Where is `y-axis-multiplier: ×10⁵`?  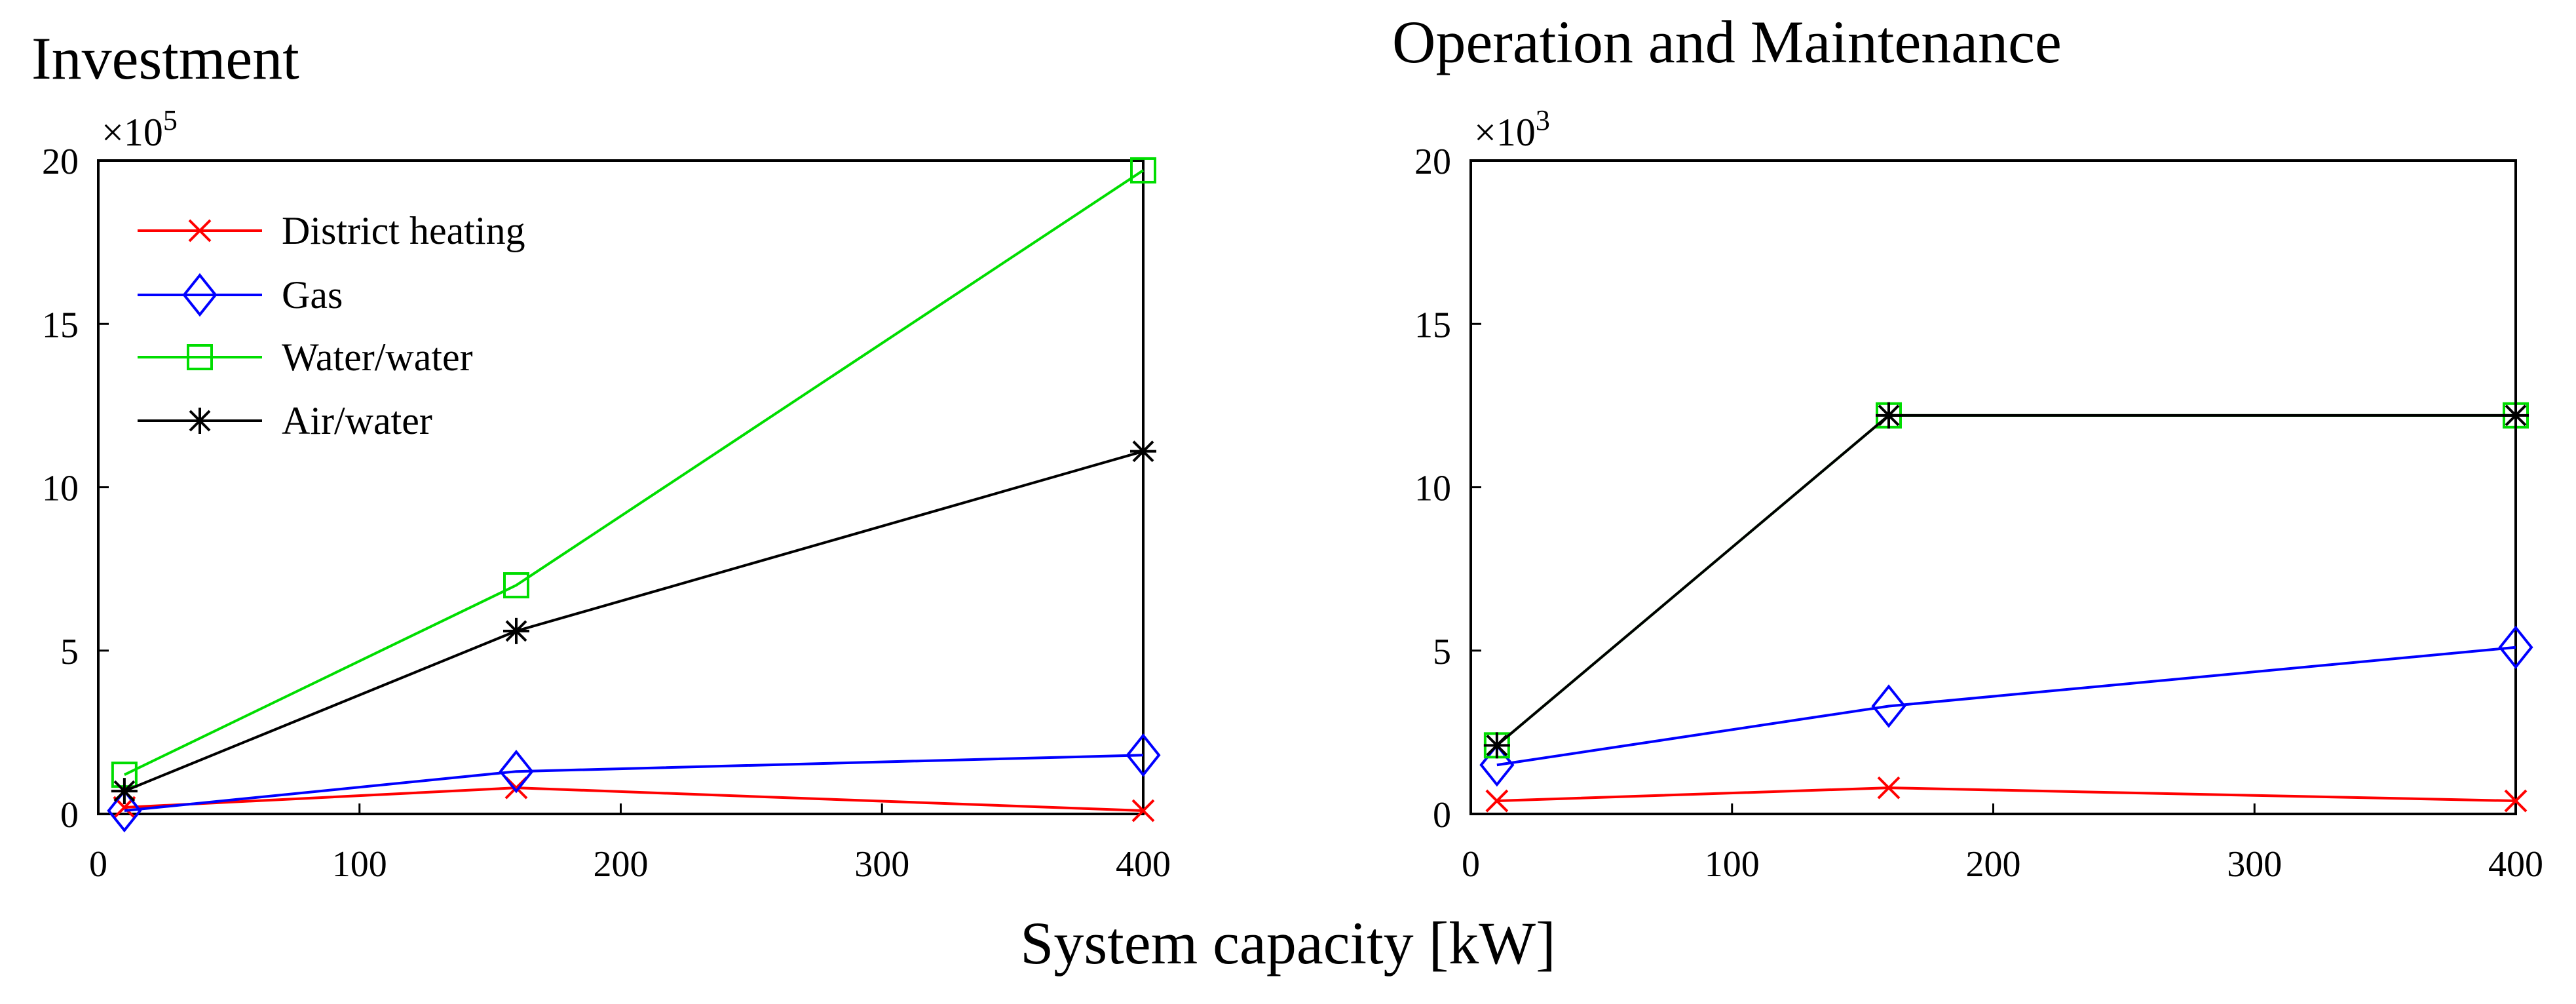 y-axis-multiplier: ×10⁵ is located at coordinates (140, 129).